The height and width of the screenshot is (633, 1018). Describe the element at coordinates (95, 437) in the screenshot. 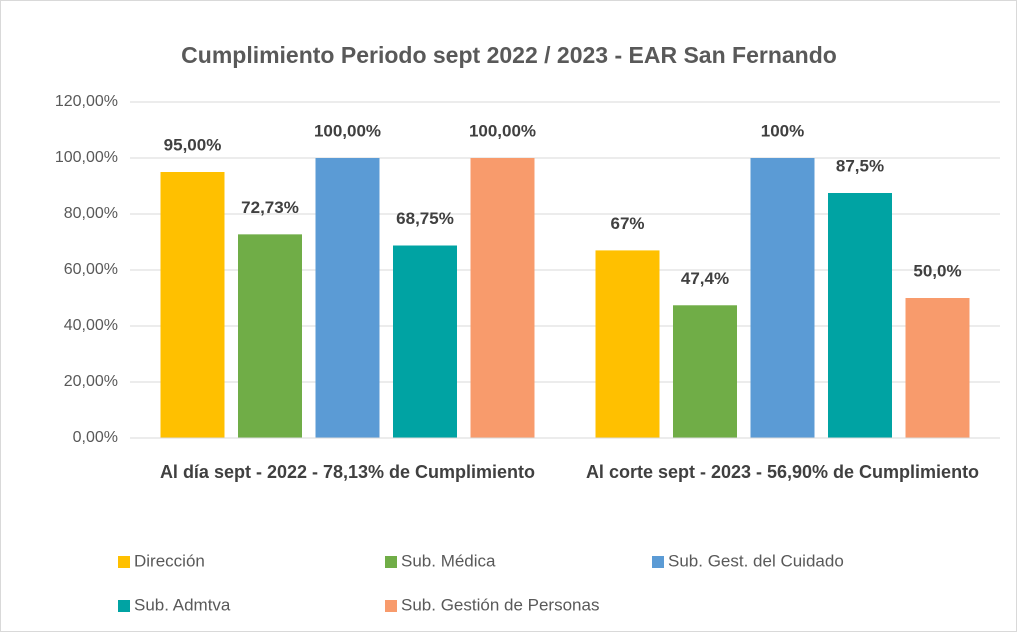

I see `y-tick-label: 0,00%` at that location.